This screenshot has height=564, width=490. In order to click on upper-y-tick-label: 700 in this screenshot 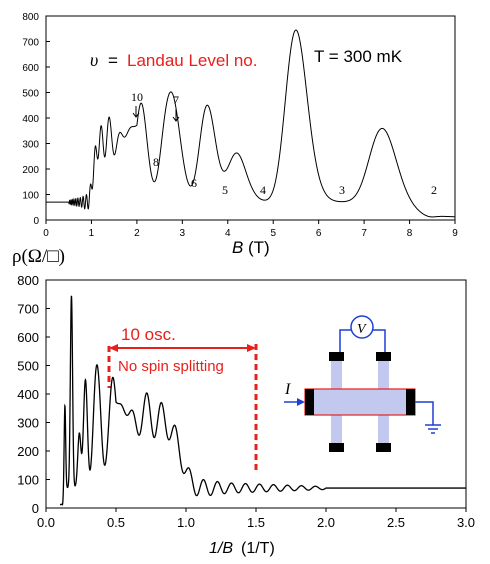, I will do `click(30, 43)`.